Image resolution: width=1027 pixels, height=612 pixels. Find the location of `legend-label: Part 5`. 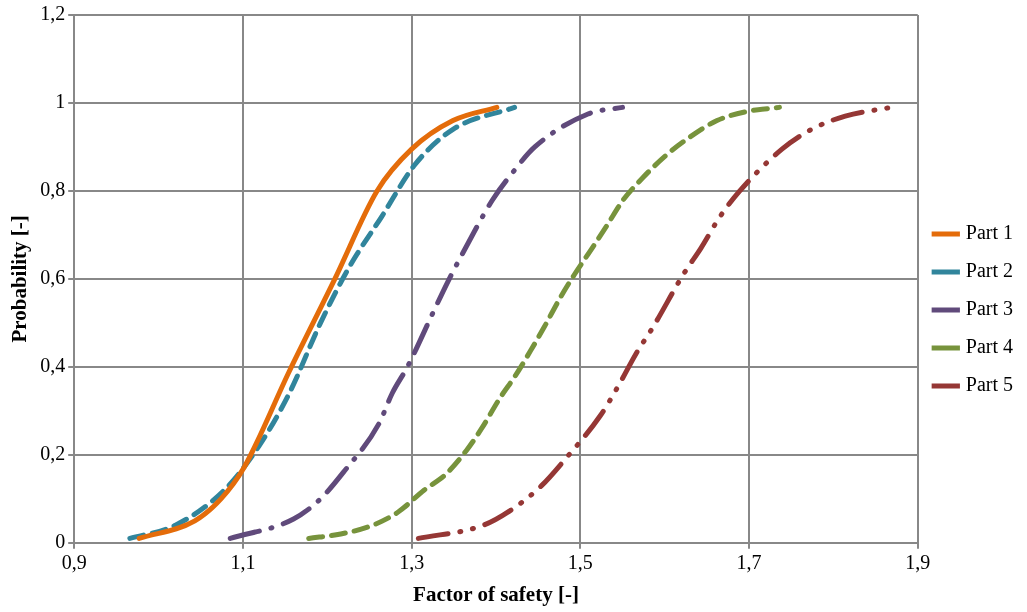

legend-label: Part 5 is located at coordinates (989, 384).